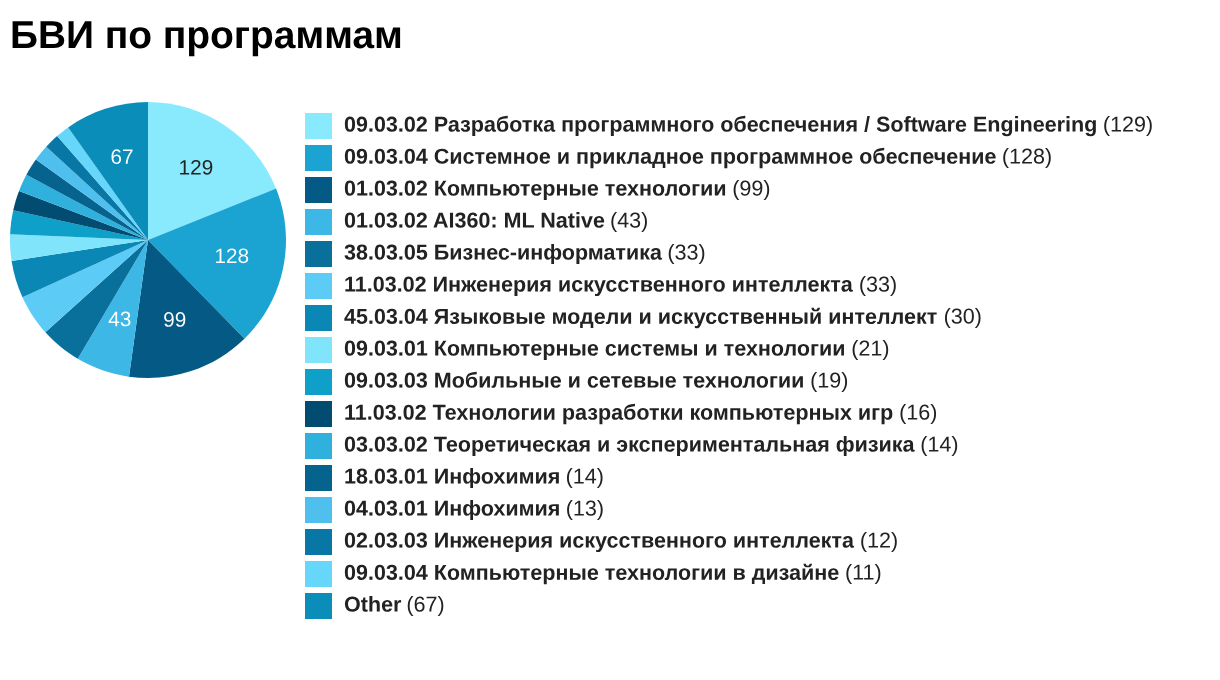  Describe the element at coordinates (122, 157) in the screenshot. I see `data-label: 67` at that location.